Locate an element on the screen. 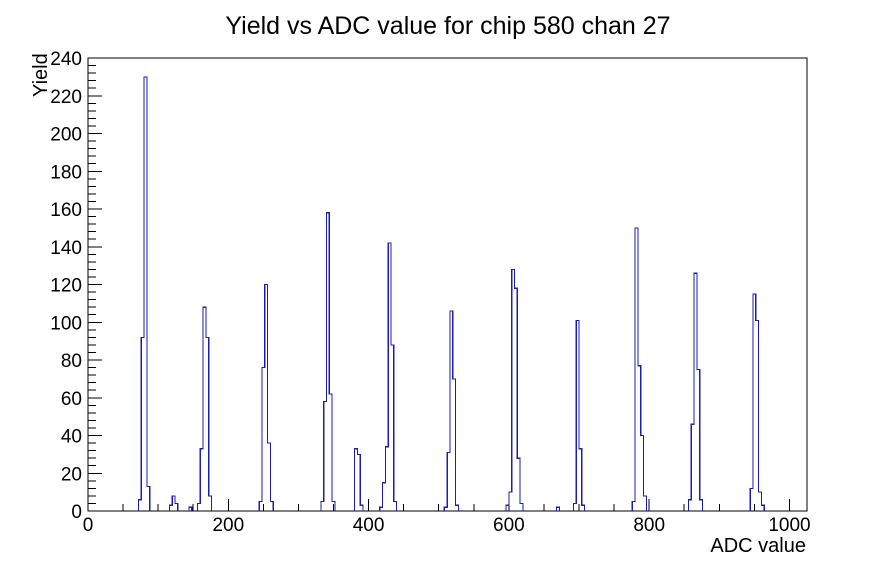 The width and height of the screenshot is (896, 572). y-tick-label: 220 is located at coordinates (66, 97).